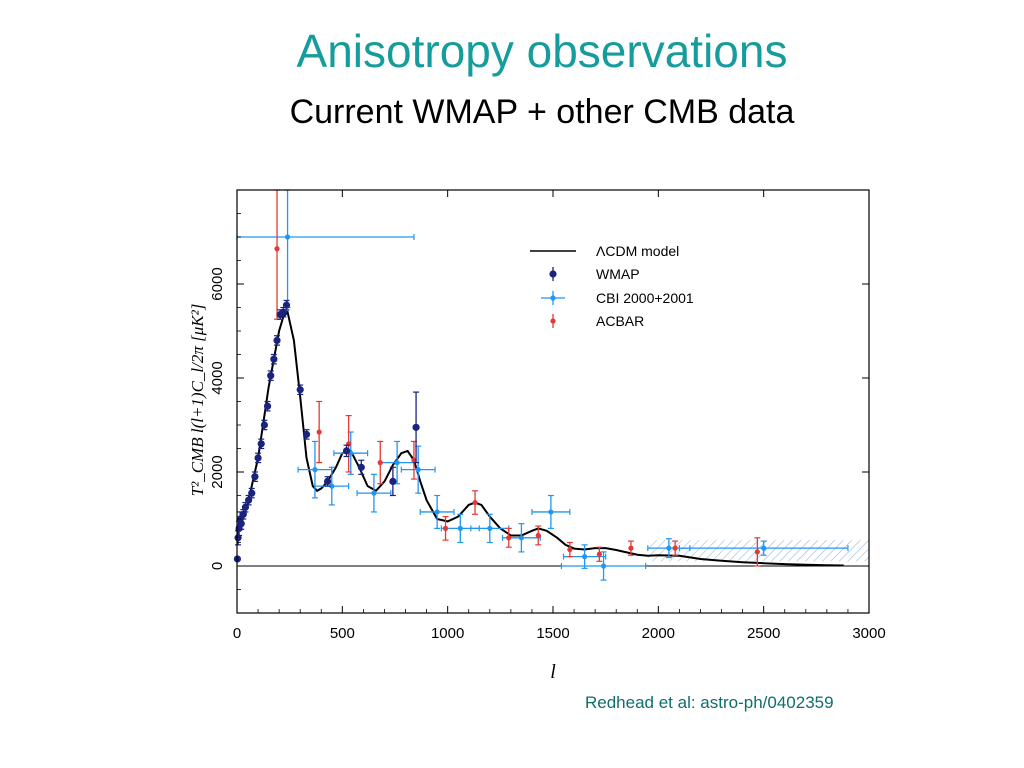 The width and height of the screenshot is (1024, 768). Describe the element at coordinates (658, 633) in the screenshot. I see `x-tick-label: 2000` at that location.